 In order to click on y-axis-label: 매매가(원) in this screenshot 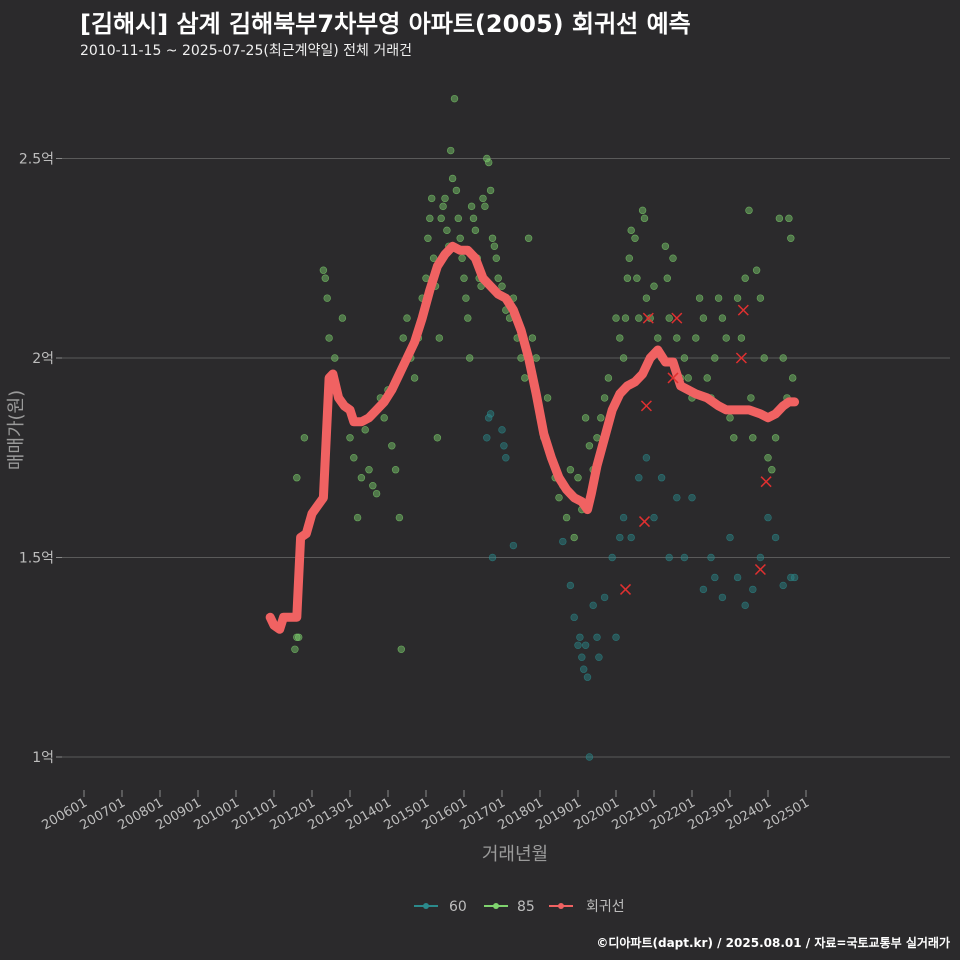, I will do `click(16, 430)`.